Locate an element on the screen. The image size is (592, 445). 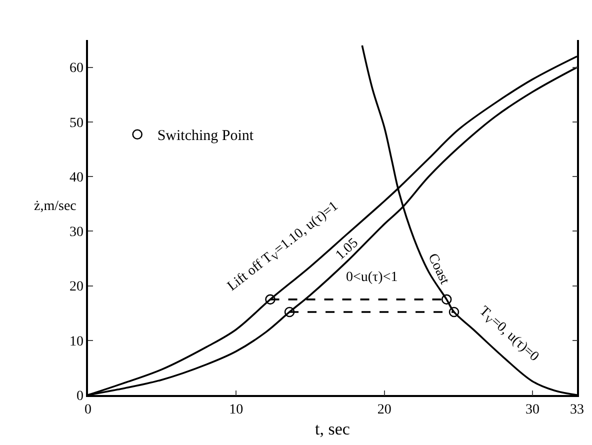
x-tick-label: 20 is located at coordinates (384, 410).